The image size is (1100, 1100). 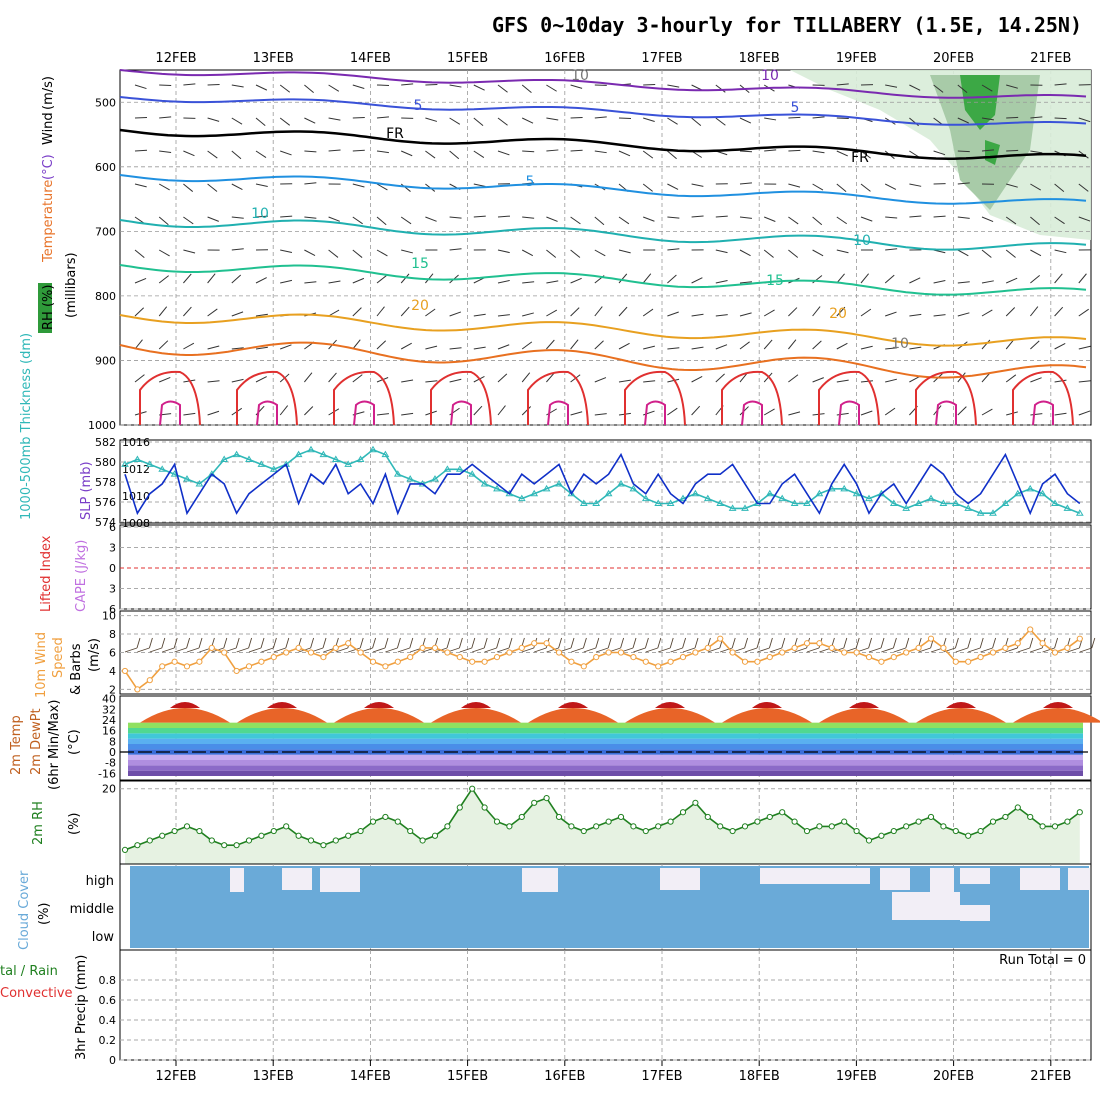 What do you see at coordinates (602, 484) in the screenshot?
I see `slp-line` at bounding box center [602, 484].